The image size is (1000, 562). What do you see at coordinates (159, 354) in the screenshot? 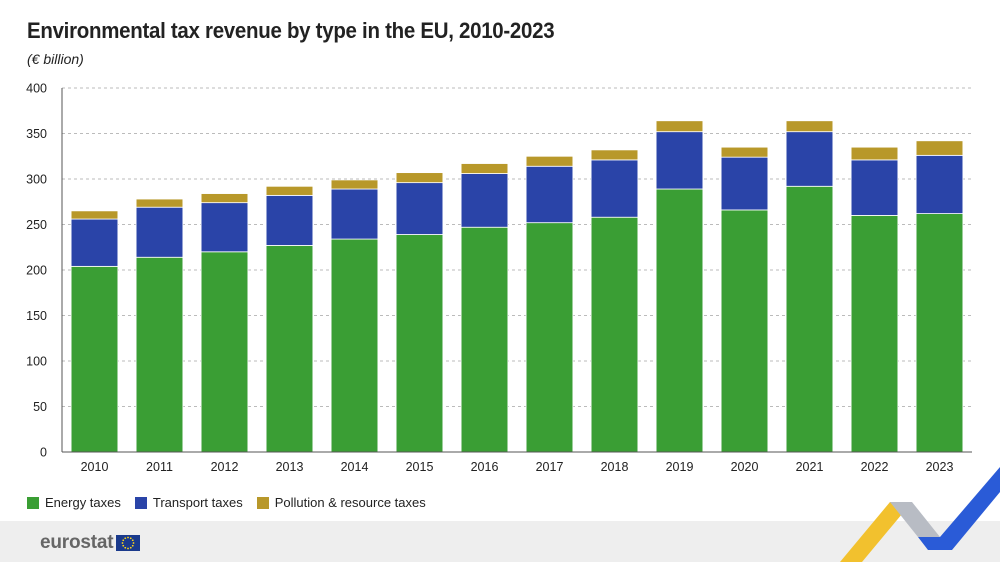
I see `bar-energy-2011` at bounding box center [159, 354].